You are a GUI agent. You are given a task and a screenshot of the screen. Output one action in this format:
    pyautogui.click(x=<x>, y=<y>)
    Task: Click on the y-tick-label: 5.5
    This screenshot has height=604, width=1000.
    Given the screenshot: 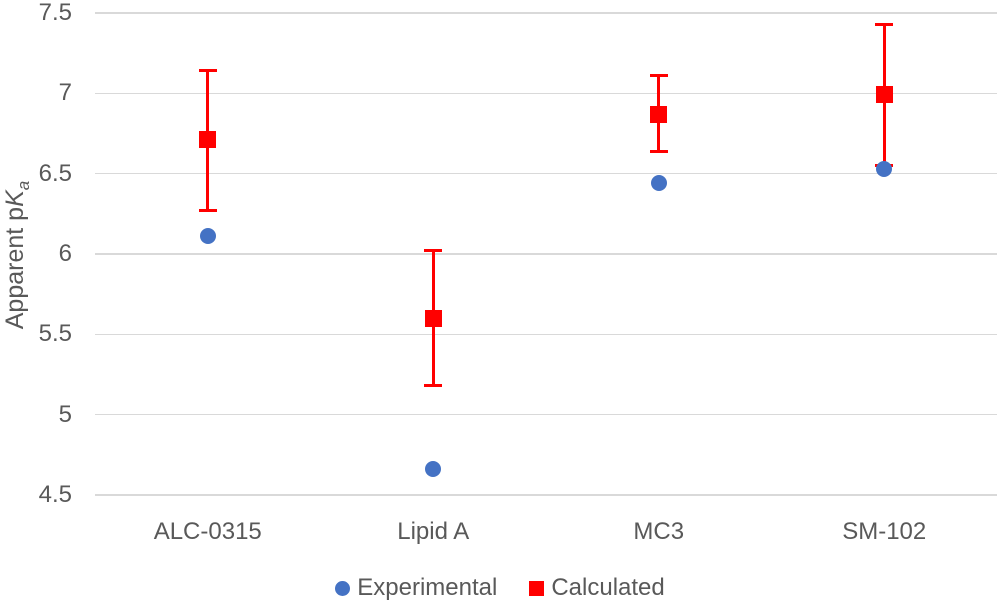 What is the action you would take?
    pyautogui.click(x=55, y=334)
    